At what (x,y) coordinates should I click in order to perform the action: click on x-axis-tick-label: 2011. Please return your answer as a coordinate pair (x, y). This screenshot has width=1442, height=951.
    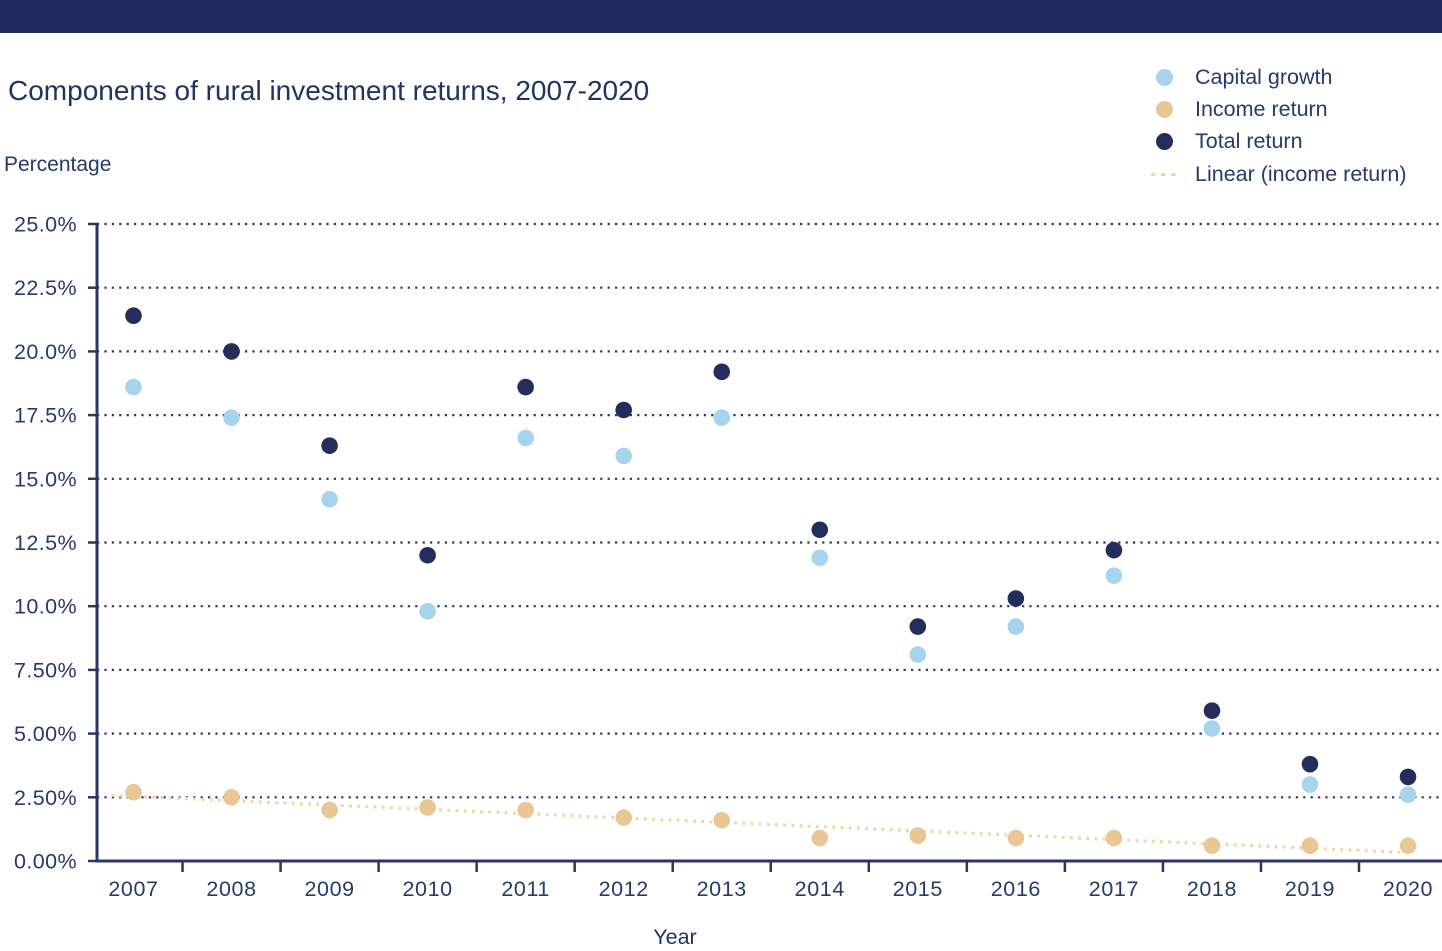
    Looking at the image, I should click on (525, 889).